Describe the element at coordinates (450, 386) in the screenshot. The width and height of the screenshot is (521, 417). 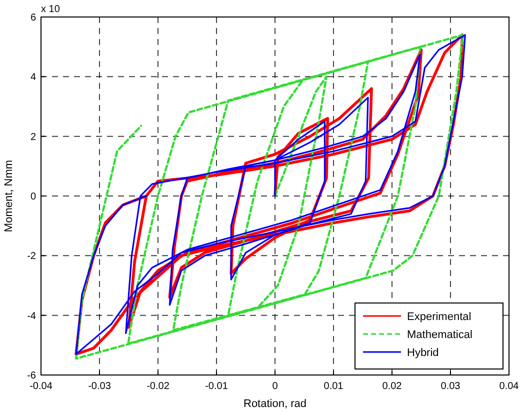
I see `x-tick-label: 0.03` at that location.